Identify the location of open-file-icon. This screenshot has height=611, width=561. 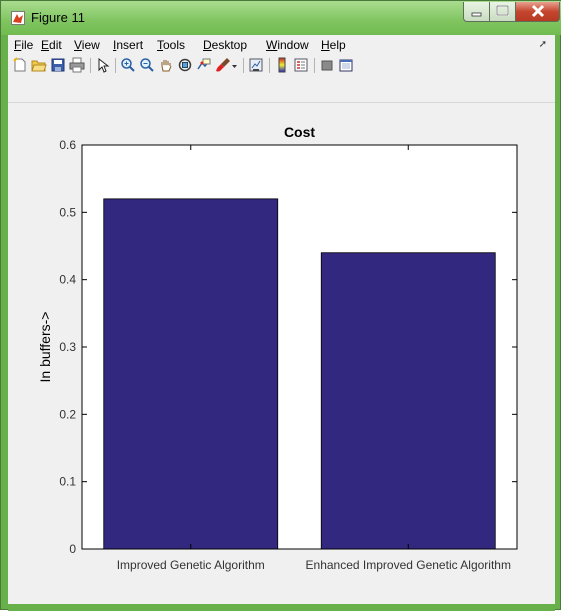
(39, 65).